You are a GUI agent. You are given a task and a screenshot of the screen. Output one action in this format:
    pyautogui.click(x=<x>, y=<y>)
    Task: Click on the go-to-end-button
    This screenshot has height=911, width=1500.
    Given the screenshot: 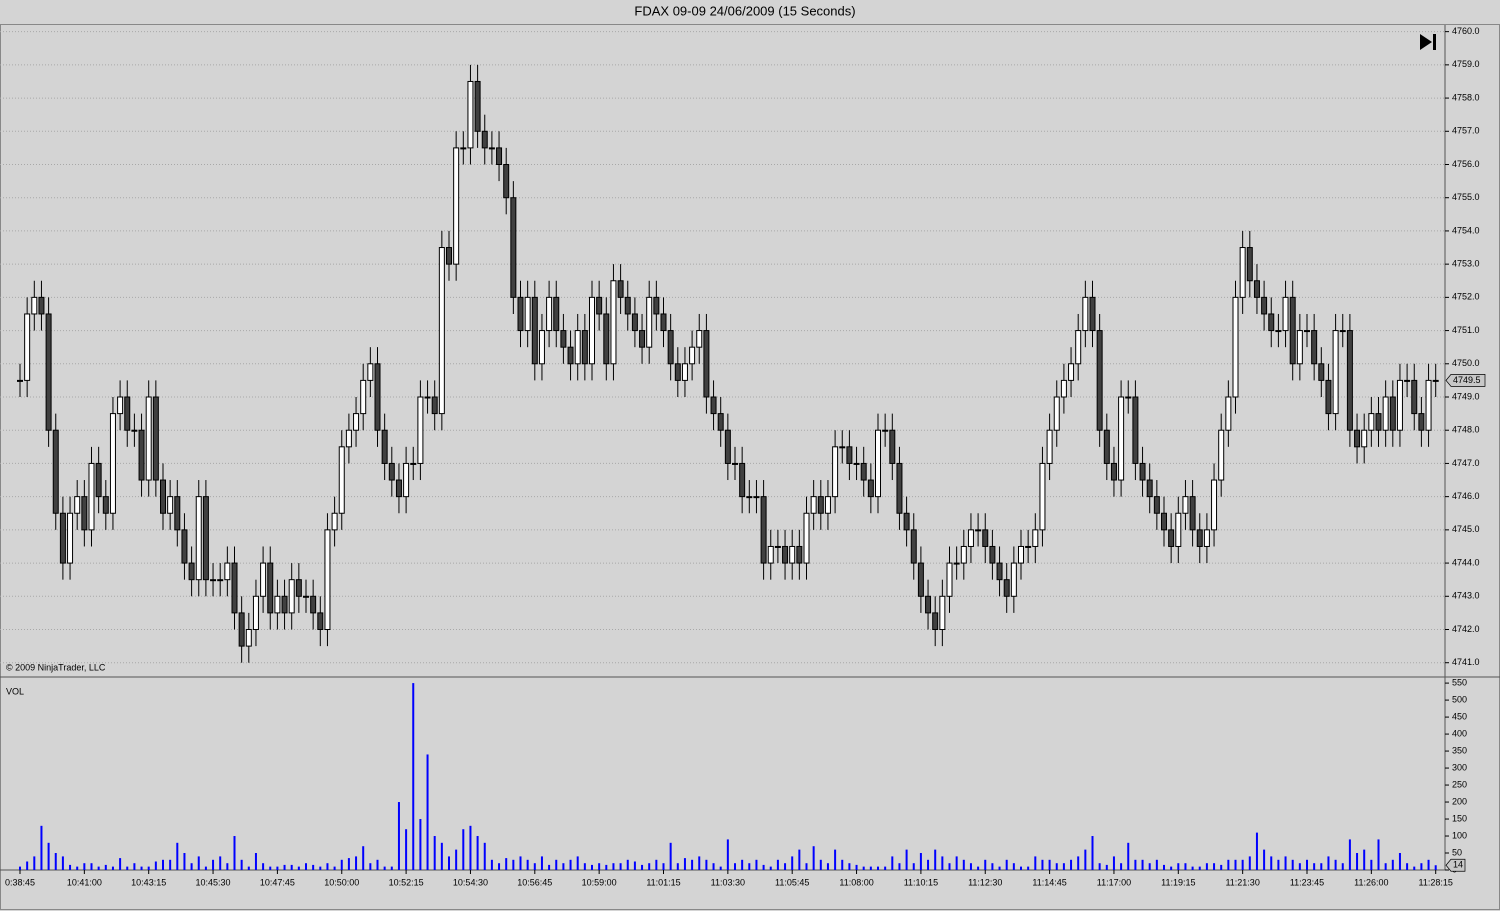 What is the action you would take?
    pyautogui.click(x=1428, y=42)
    